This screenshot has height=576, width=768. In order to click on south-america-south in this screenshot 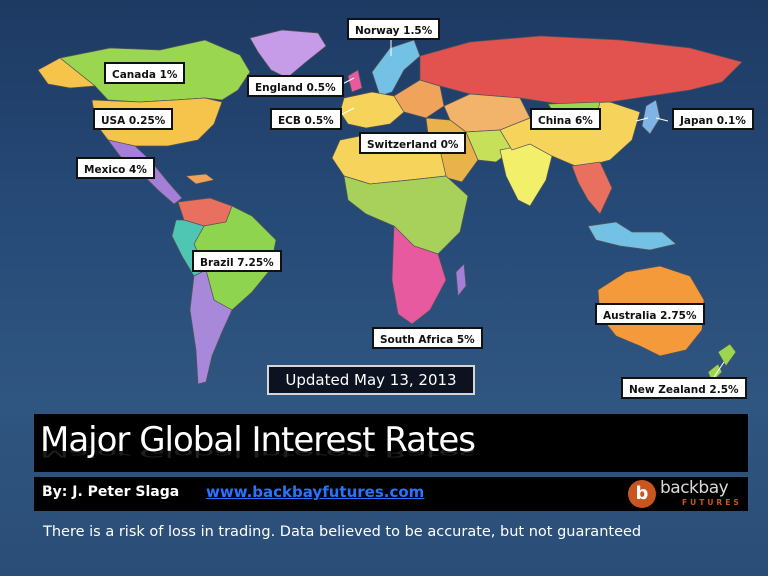, I will do `click(211, 327)`.